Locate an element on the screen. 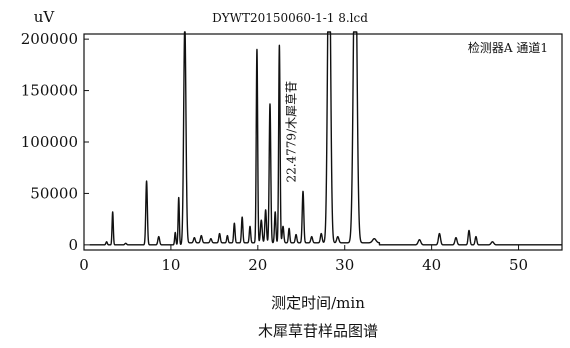  y-axis-label: uV is located at coordinates (45, 17).